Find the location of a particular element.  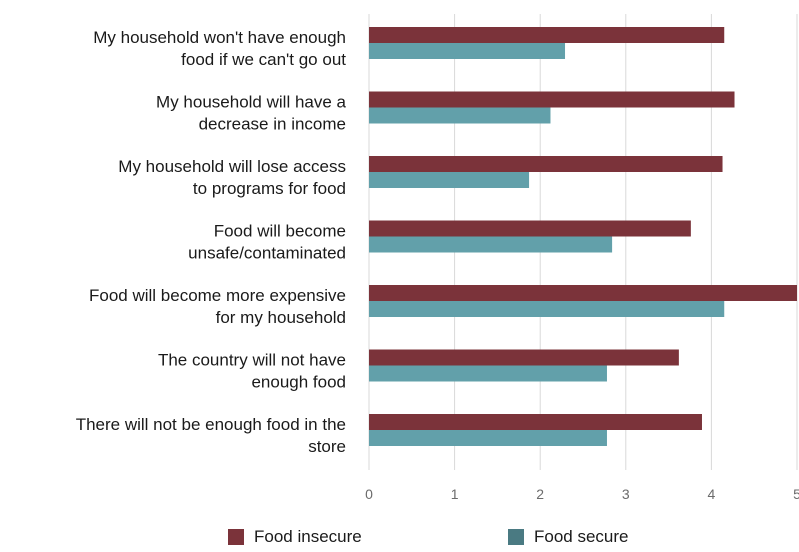

category-label-0-line-0: My household won't have enough is located at coordinates (219, 37).